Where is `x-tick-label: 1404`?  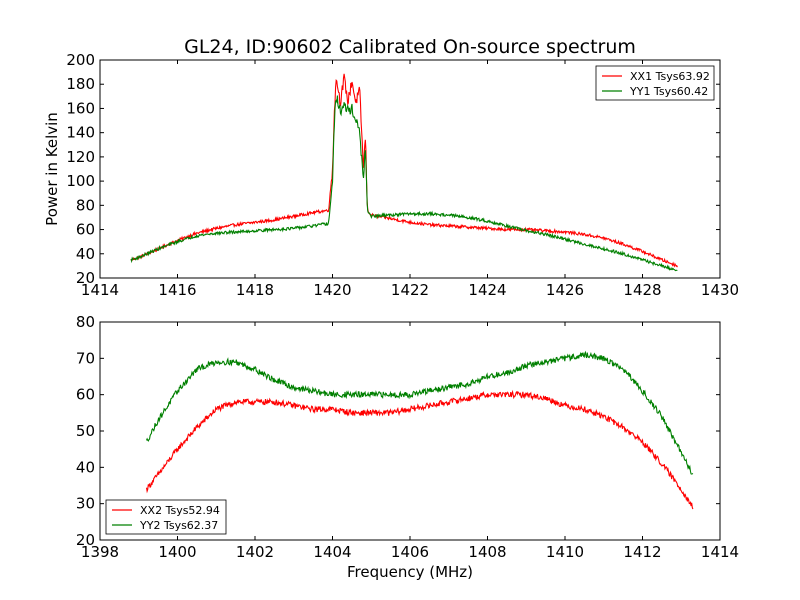 x-tick-label: 1404 is located at coordinates (332, 552).